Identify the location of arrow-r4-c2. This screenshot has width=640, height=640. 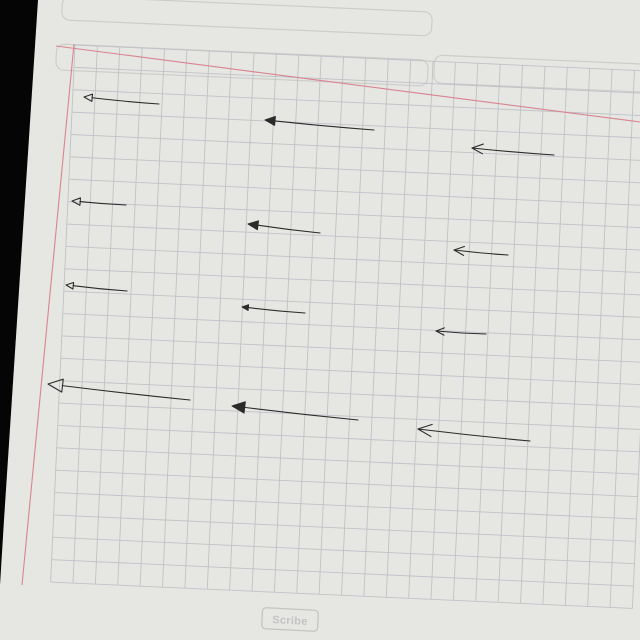
(295, 411).